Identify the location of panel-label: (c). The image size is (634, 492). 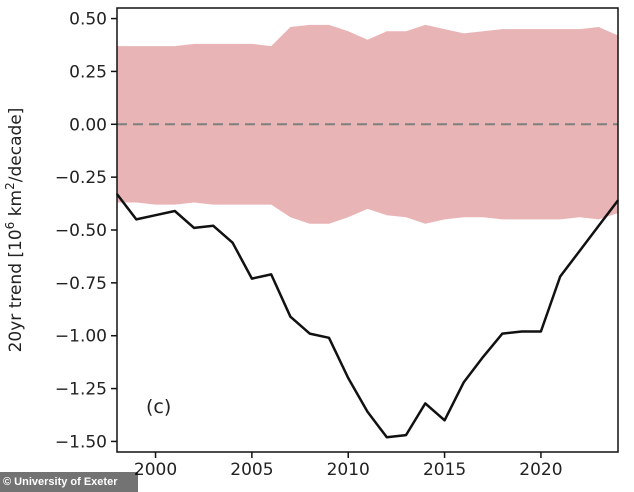
(158, 407).